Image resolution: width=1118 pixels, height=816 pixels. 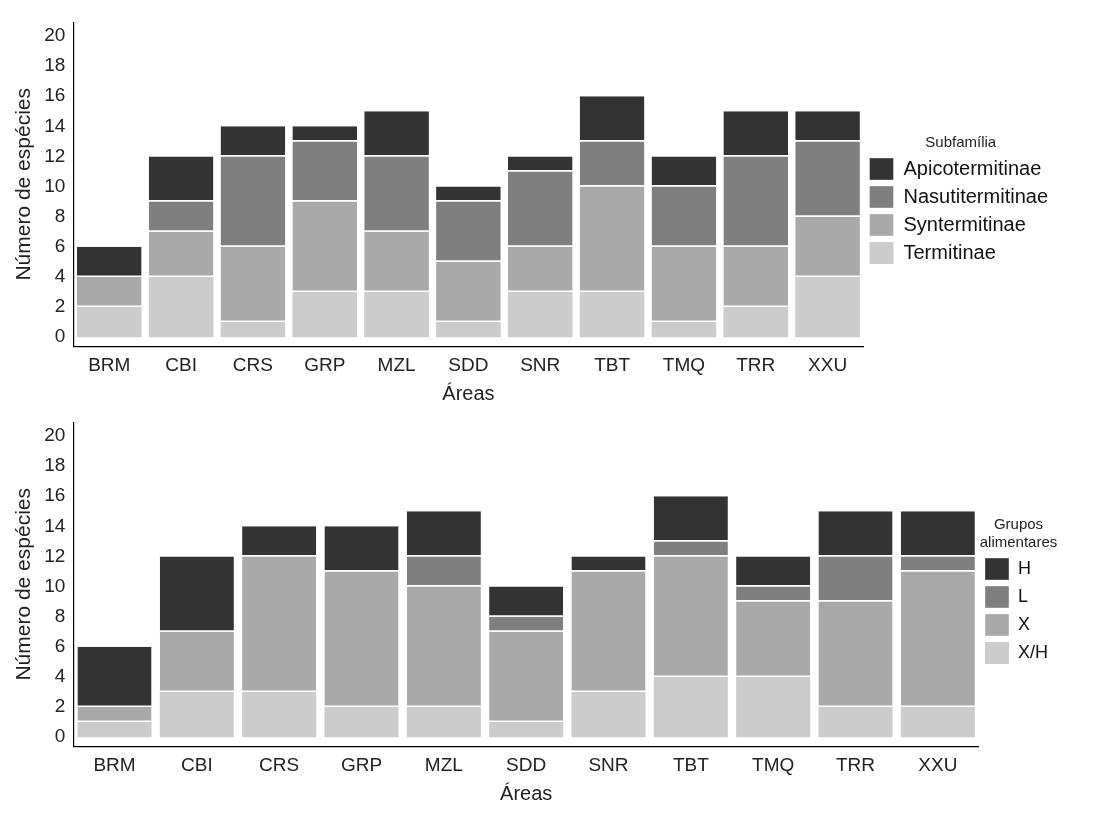 What do you see at coordinates (1024, 623) in the screenshot?
I see `legend-label: X` at bounding box center [1024, 623].